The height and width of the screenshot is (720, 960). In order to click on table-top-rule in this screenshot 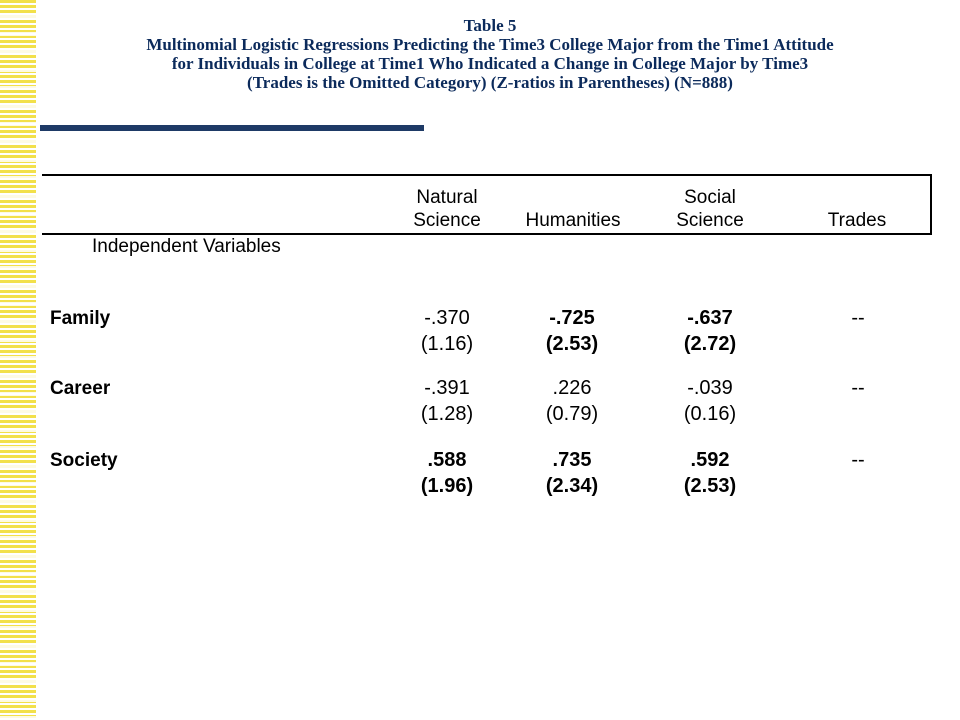, I will do `click(487, 175)`.